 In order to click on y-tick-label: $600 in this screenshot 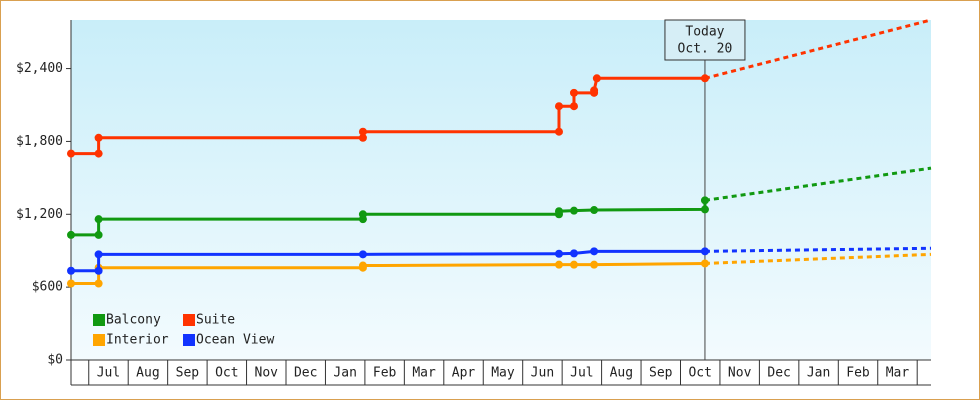, I will do `click(47, 287)`.